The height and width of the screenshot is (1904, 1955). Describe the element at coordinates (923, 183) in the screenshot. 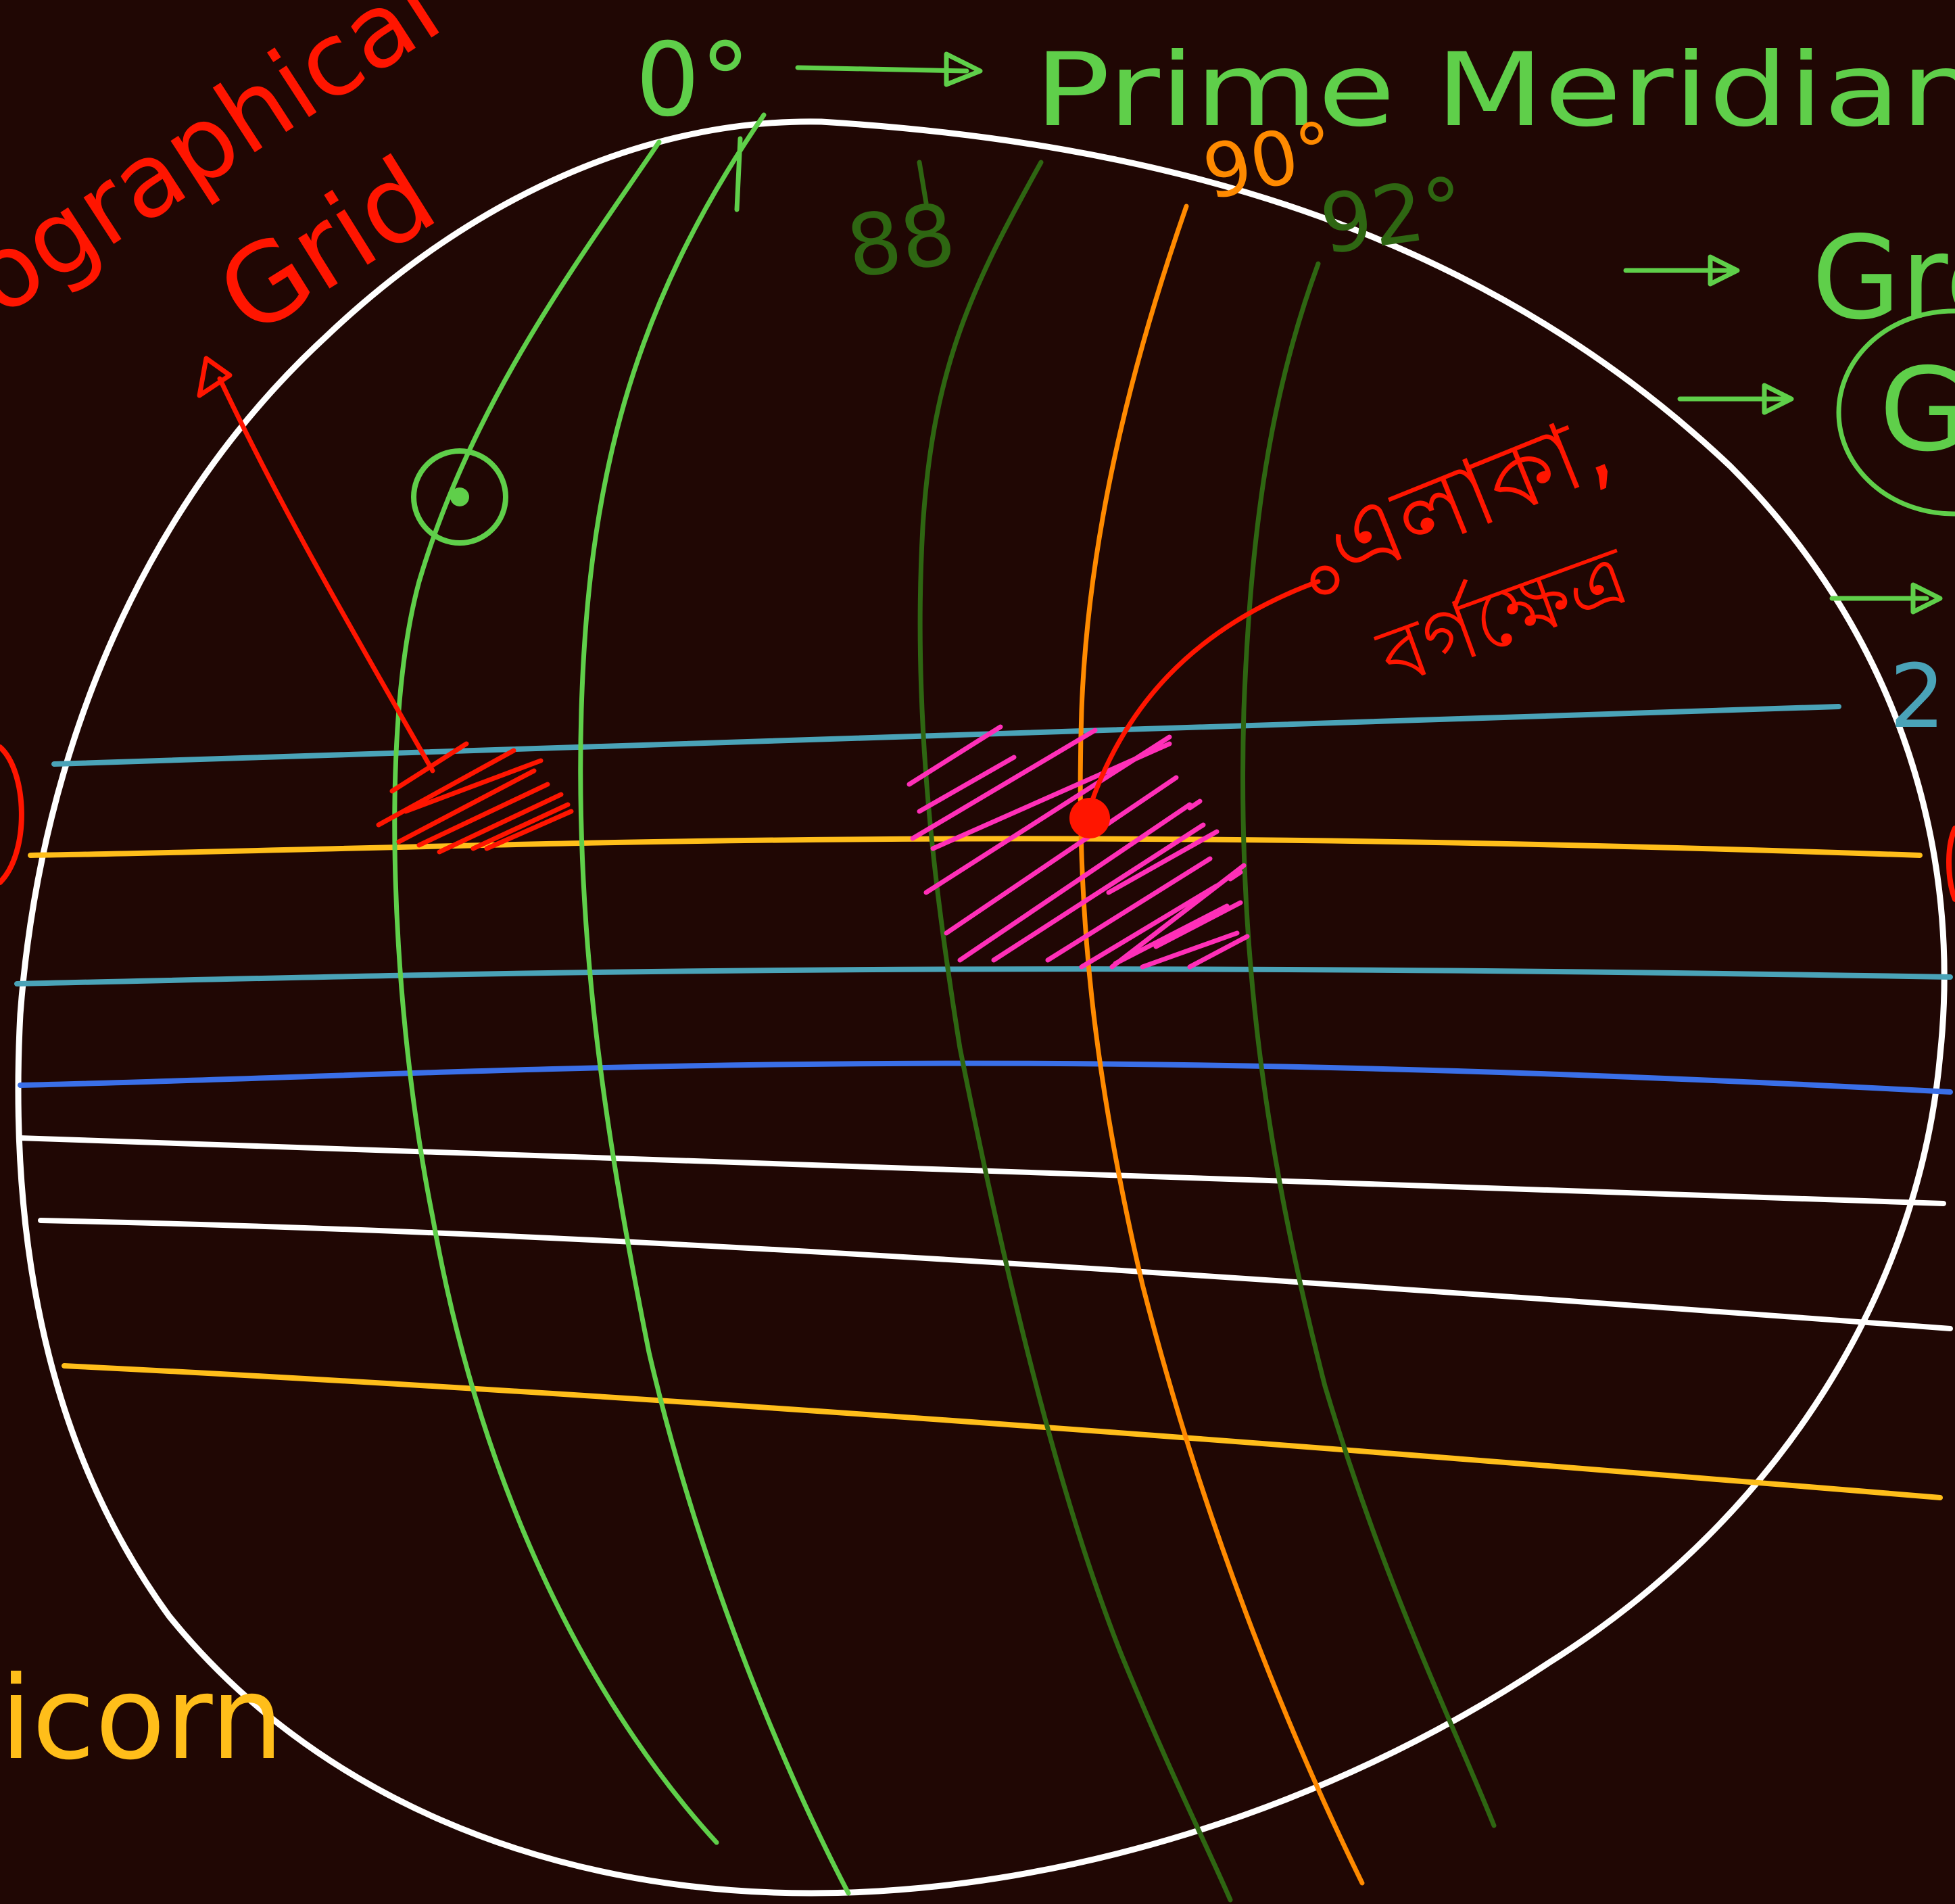

I see `meridian-88-tick` at that location.